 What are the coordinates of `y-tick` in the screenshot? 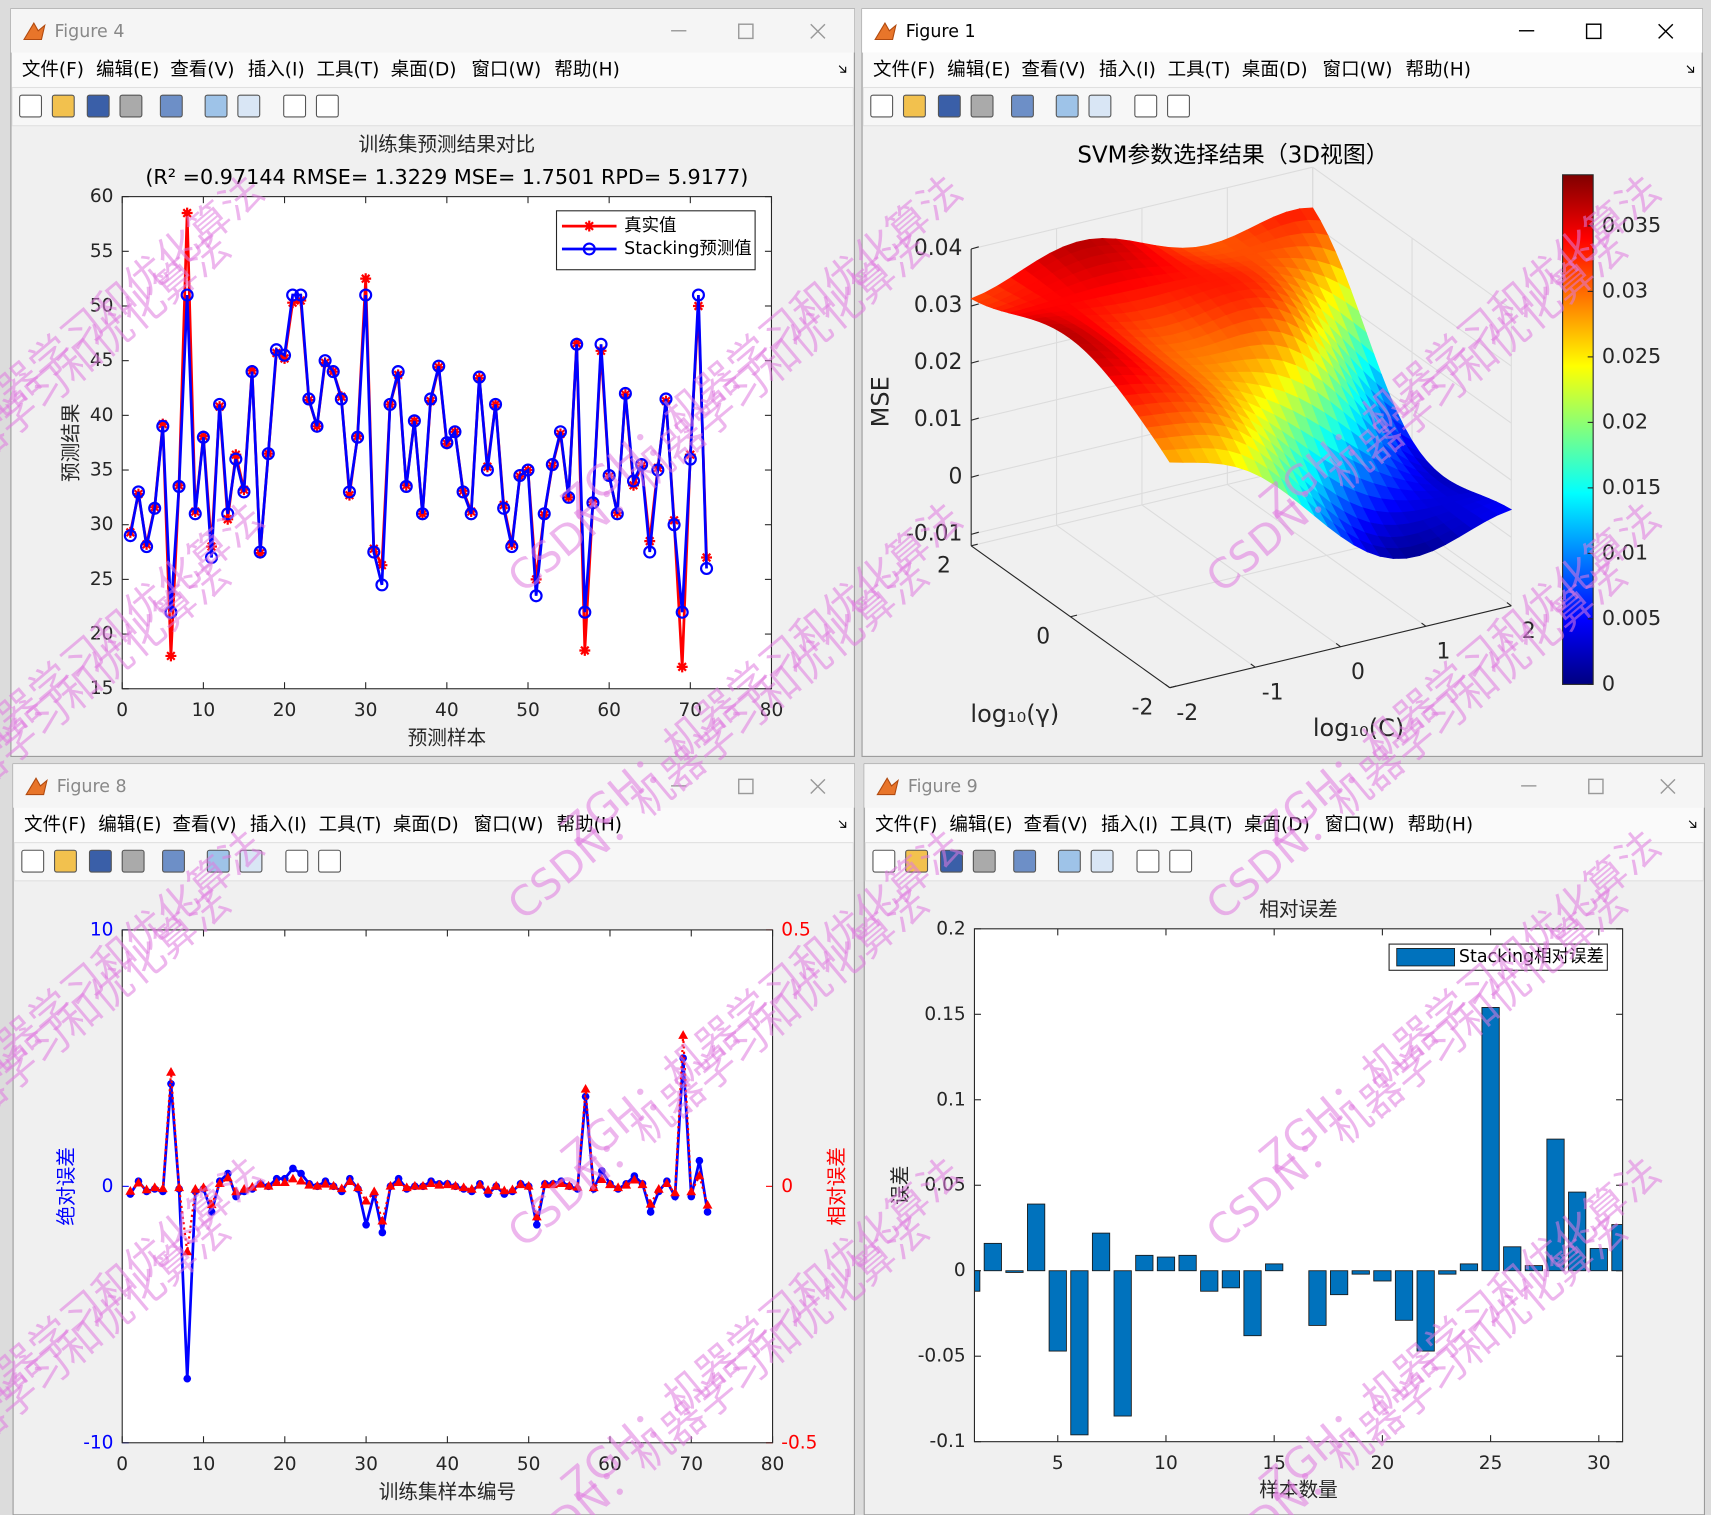 It's located at (974, 545).